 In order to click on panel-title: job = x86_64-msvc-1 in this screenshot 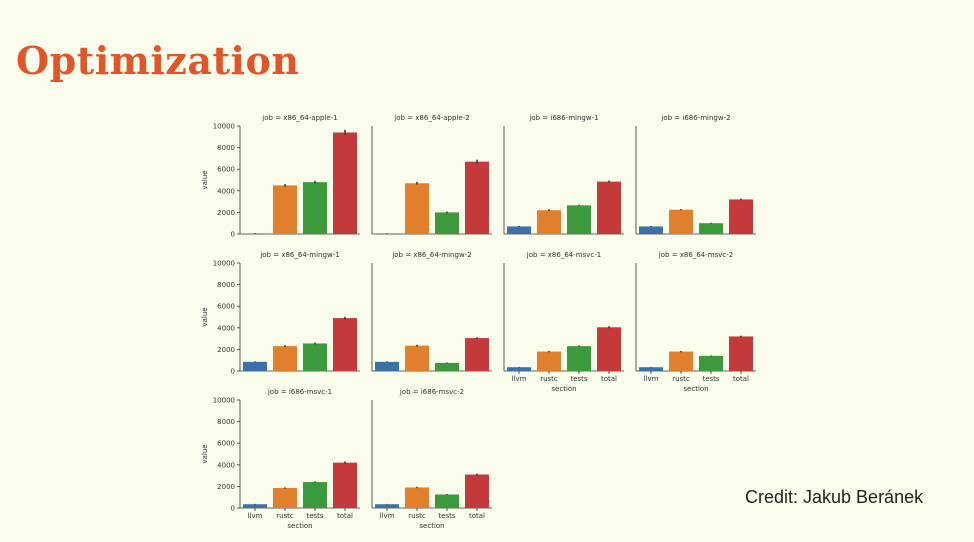, I will do `click(563, 255)`.